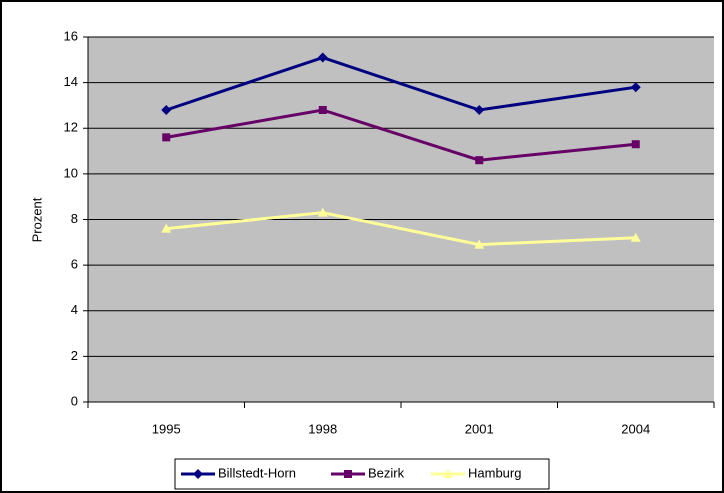 This screenshot has width=724, height=493. I want to click on y-tick-label: 14, so click(71, 81).